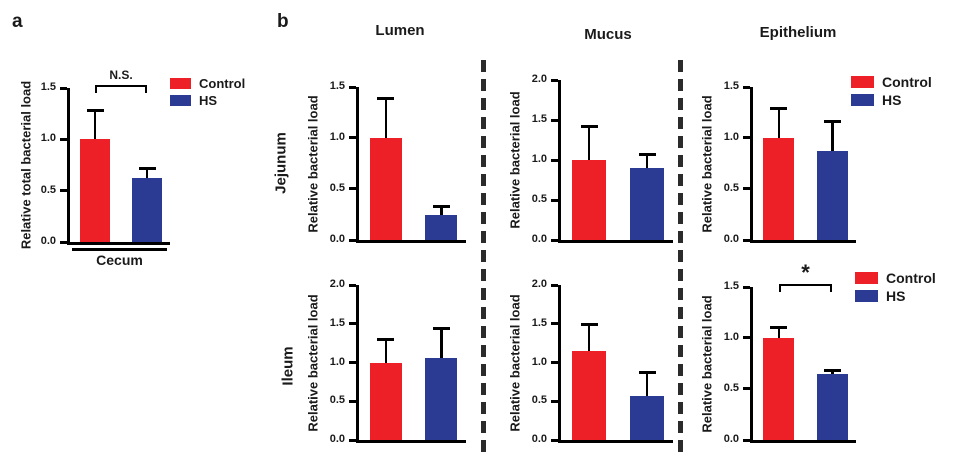  What do you see at coordinates (119, 258) in the screenshot?
I see `x-axis-group: Cecum` at bounding box center [119, 258].